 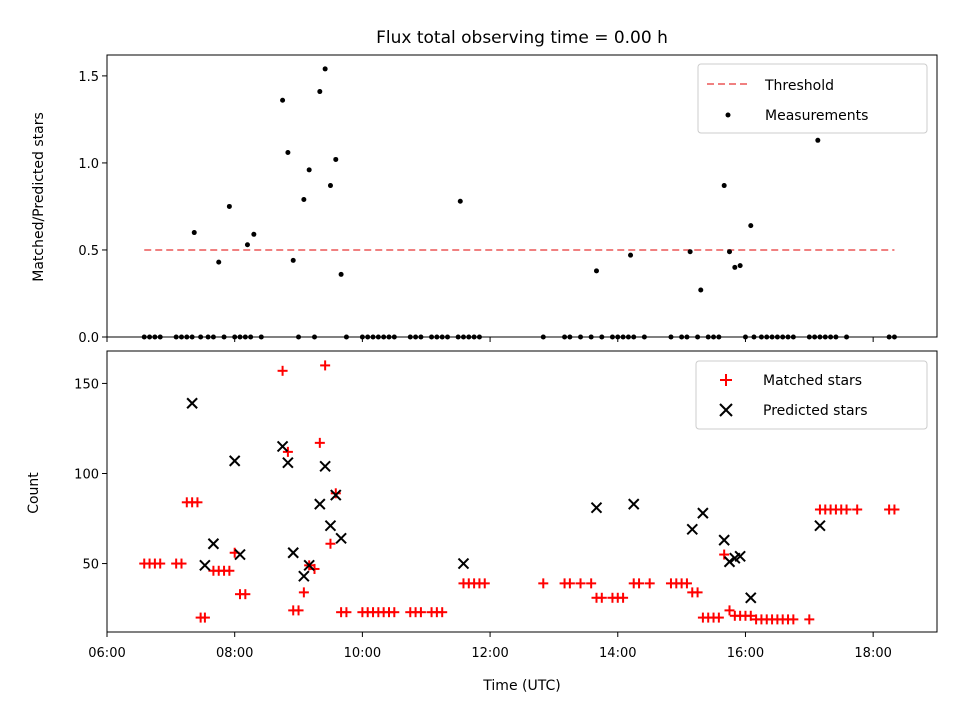 What do you see at coordinates (106, 653) in the screenshot?
I see `x-tick-label: 06:00` at bounding box center [106, 653].